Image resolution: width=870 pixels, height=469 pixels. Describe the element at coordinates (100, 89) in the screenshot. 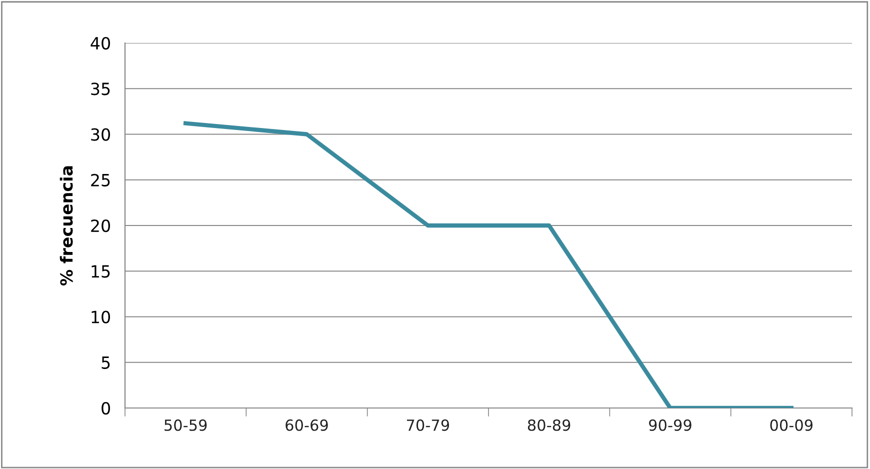

I see `y-tick-label: 35` at that location.